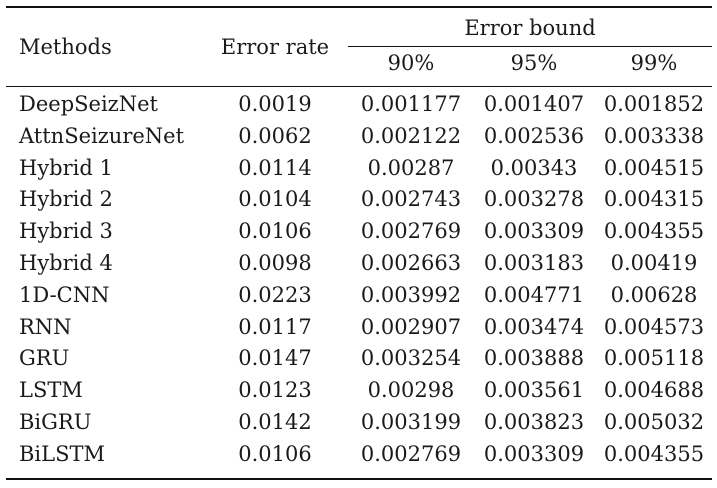 This screenshot has width=717, height=488. I want to click on error-rate-cell: 0.0114, so click(275, 167).